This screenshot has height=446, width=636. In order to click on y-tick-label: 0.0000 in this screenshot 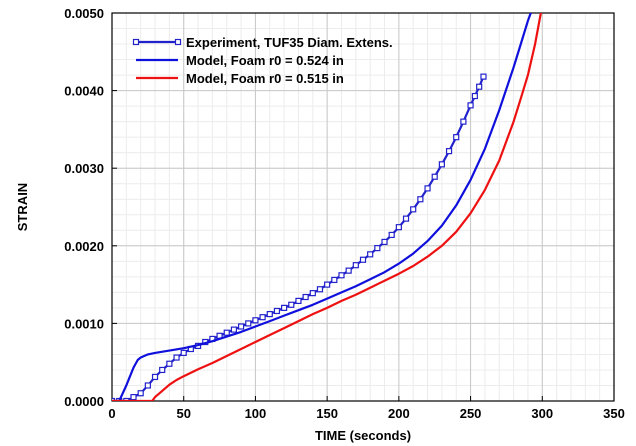, I will do `click(84, 401)`.